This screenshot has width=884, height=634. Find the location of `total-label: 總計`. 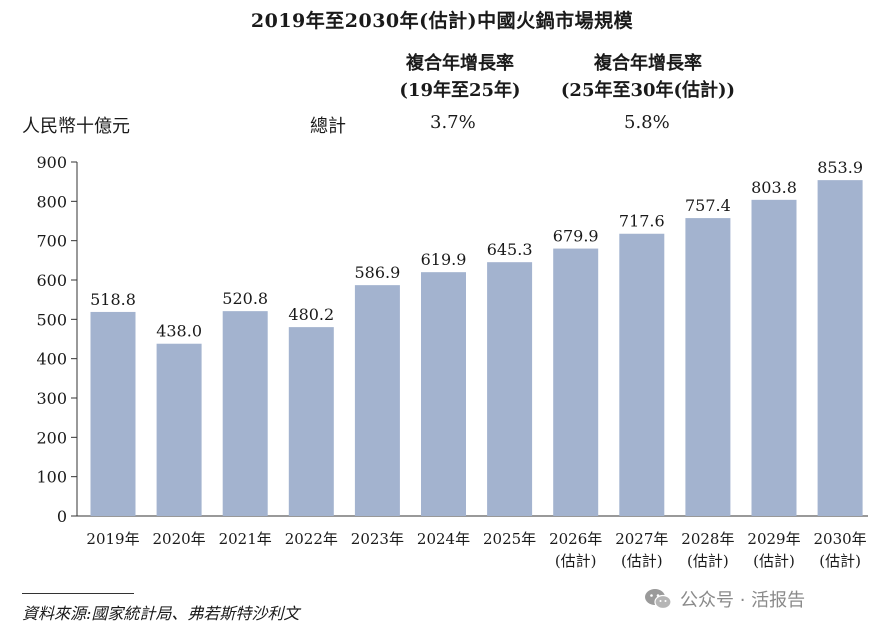

total-label: 總計 is located at coordinates (328, 126).